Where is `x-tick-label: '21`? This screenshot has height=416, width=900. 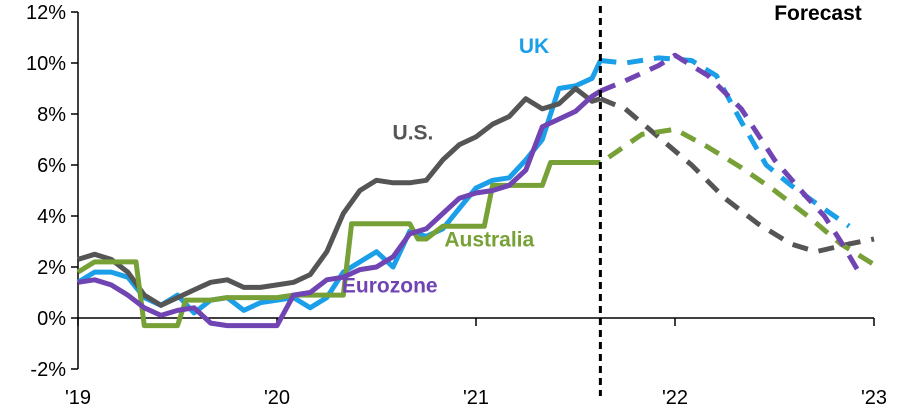
x-tick-label: '21 is located at coordinates (476, 398).